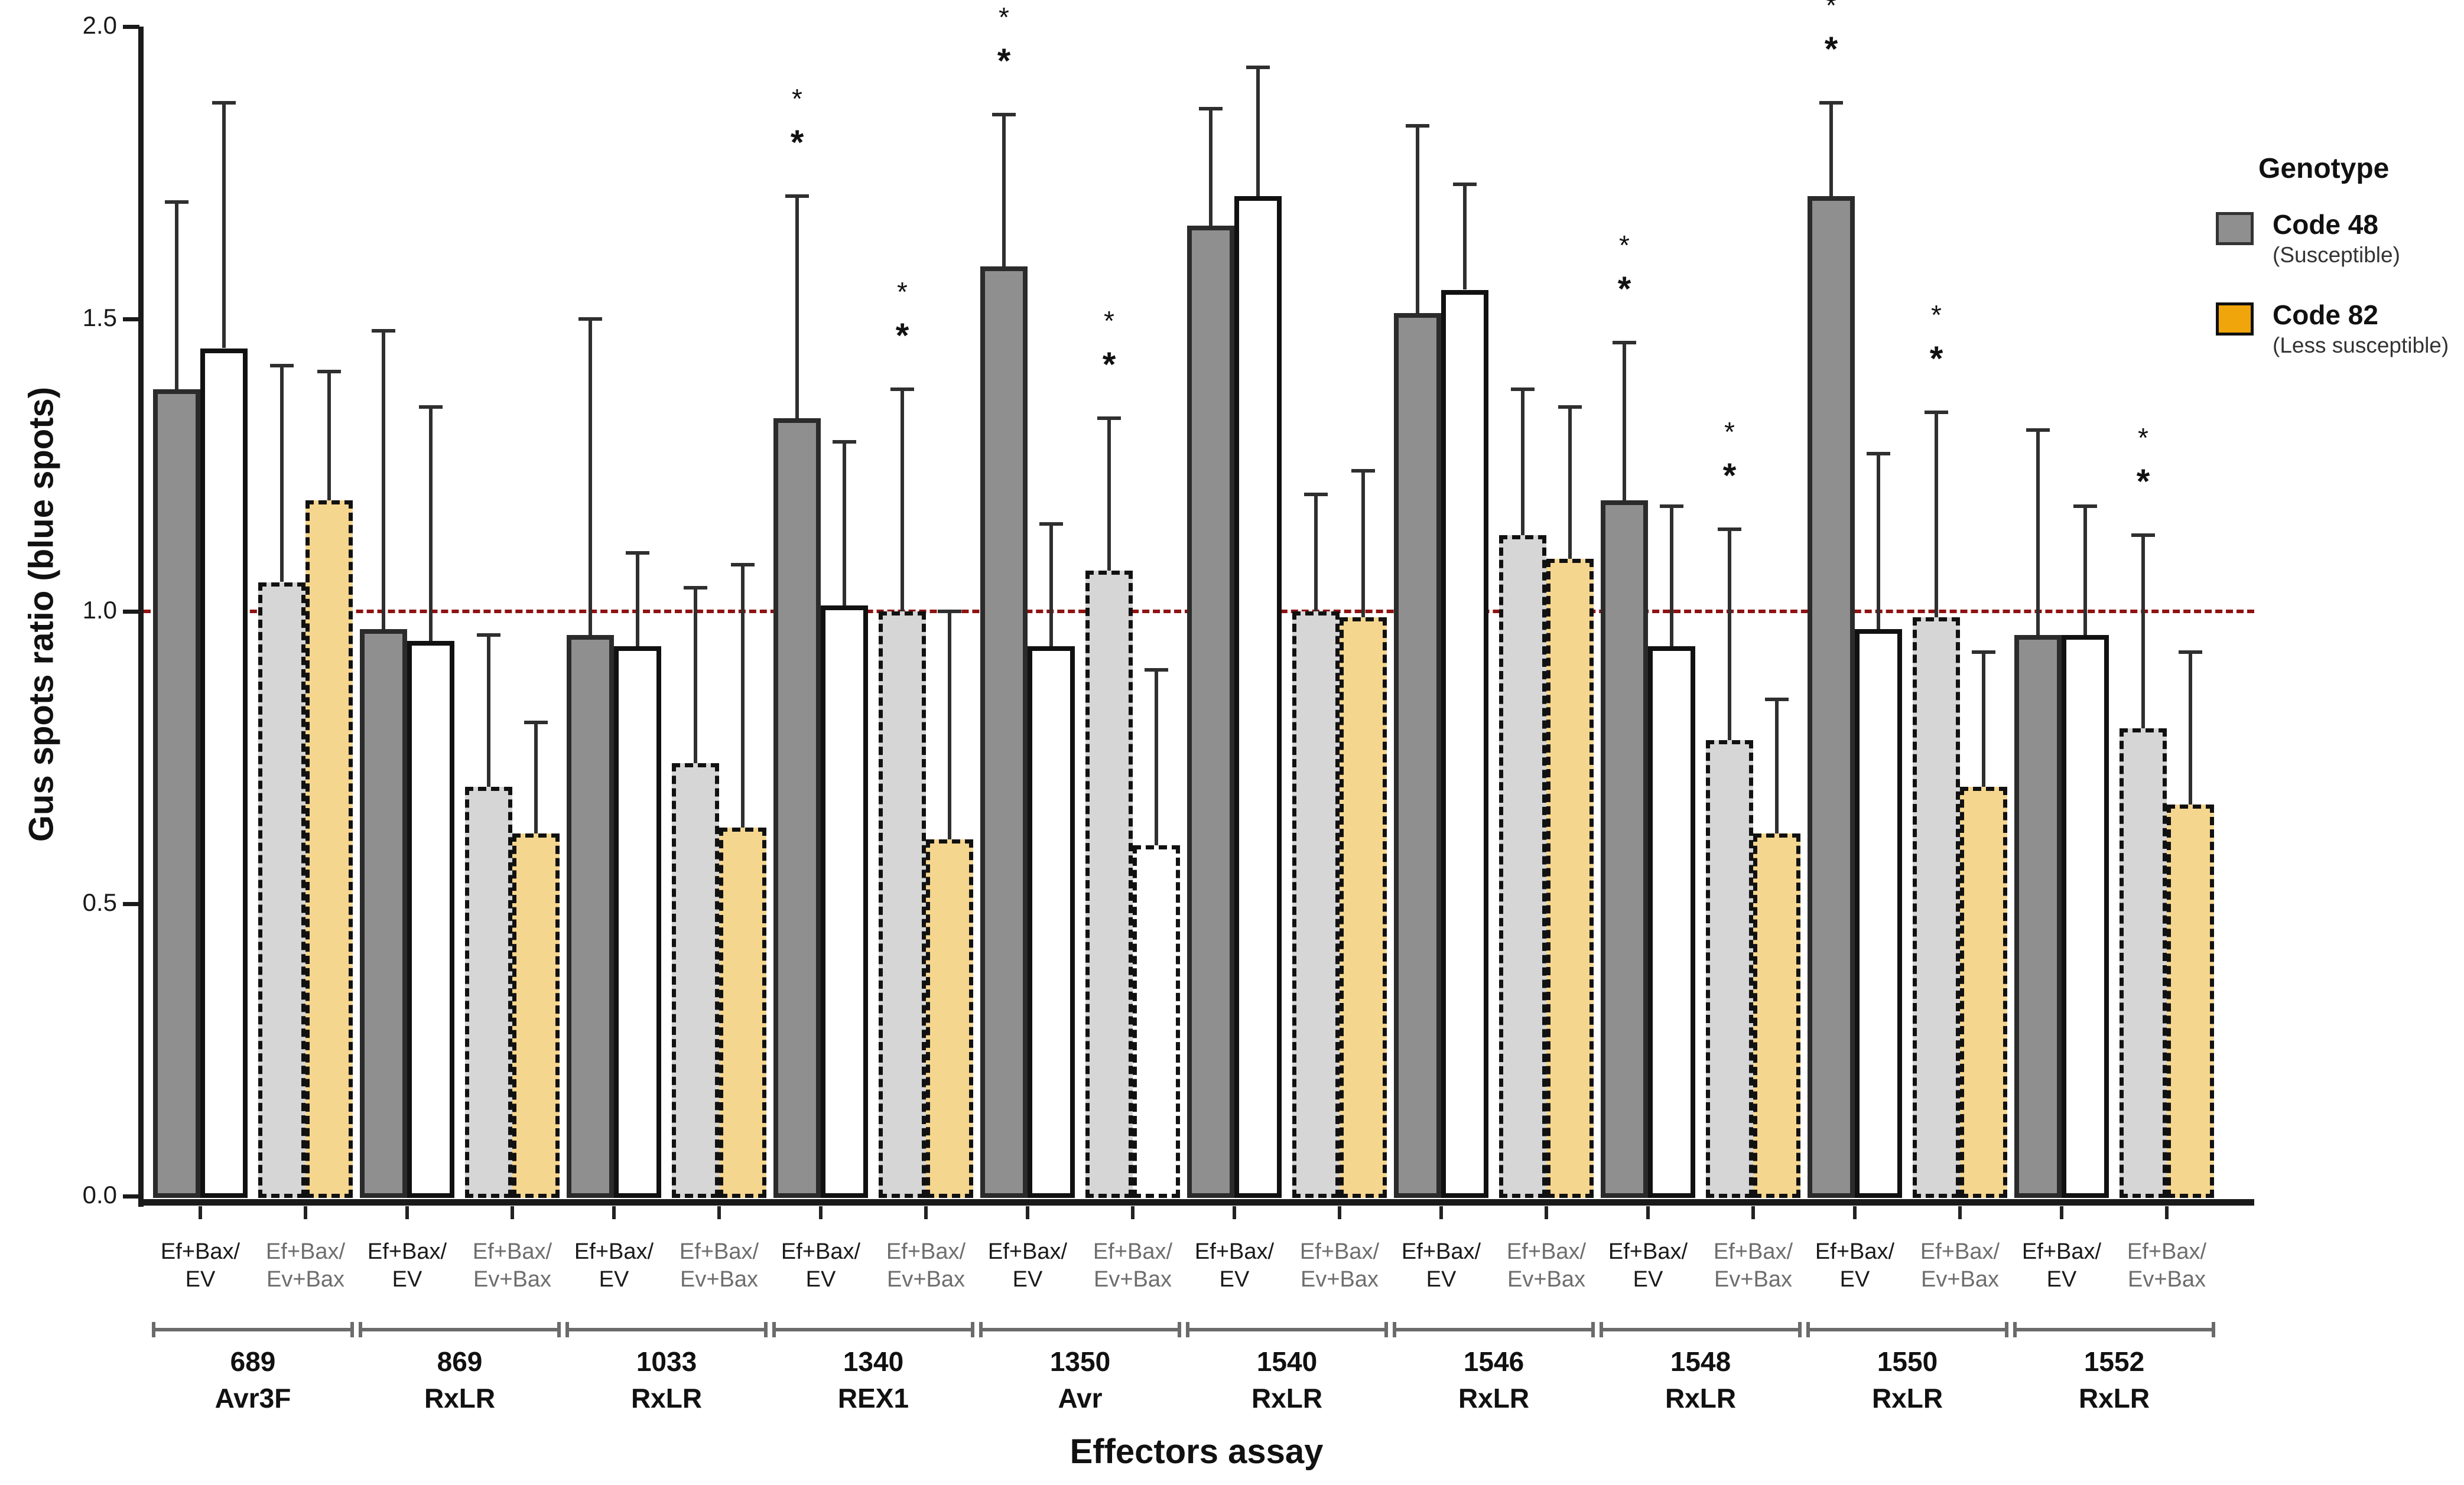  Describe the element at coordinates (1522, 866) in the screenshot. I see `bar-1546-code48-ef-bax-ev-bax` at that location.